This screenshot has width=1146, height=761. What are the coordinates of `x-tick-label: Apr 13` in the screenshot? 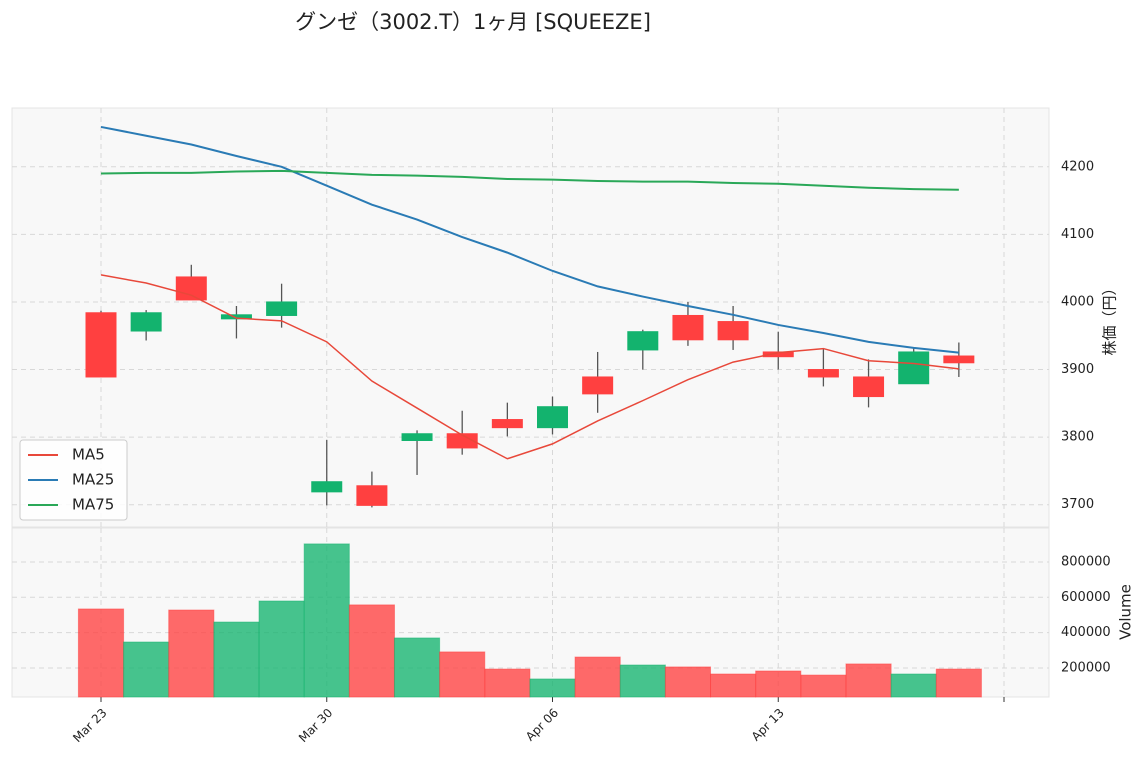 It's located at (768, 725).